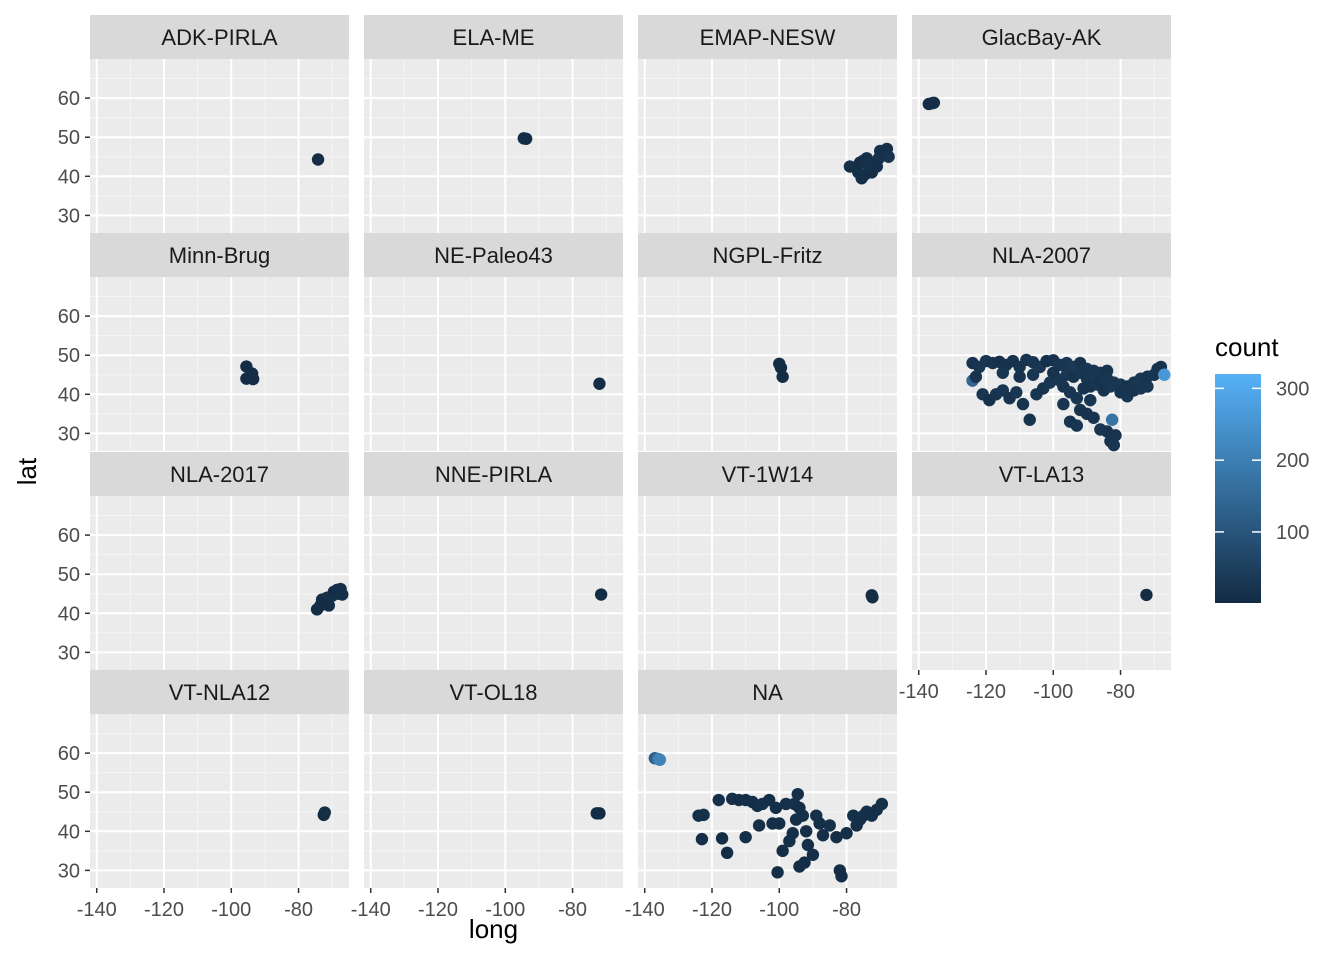 The height and width of the screenshot is (960, 1344). I want to click on facet-label: Minn-Brug, so click(219, 255).